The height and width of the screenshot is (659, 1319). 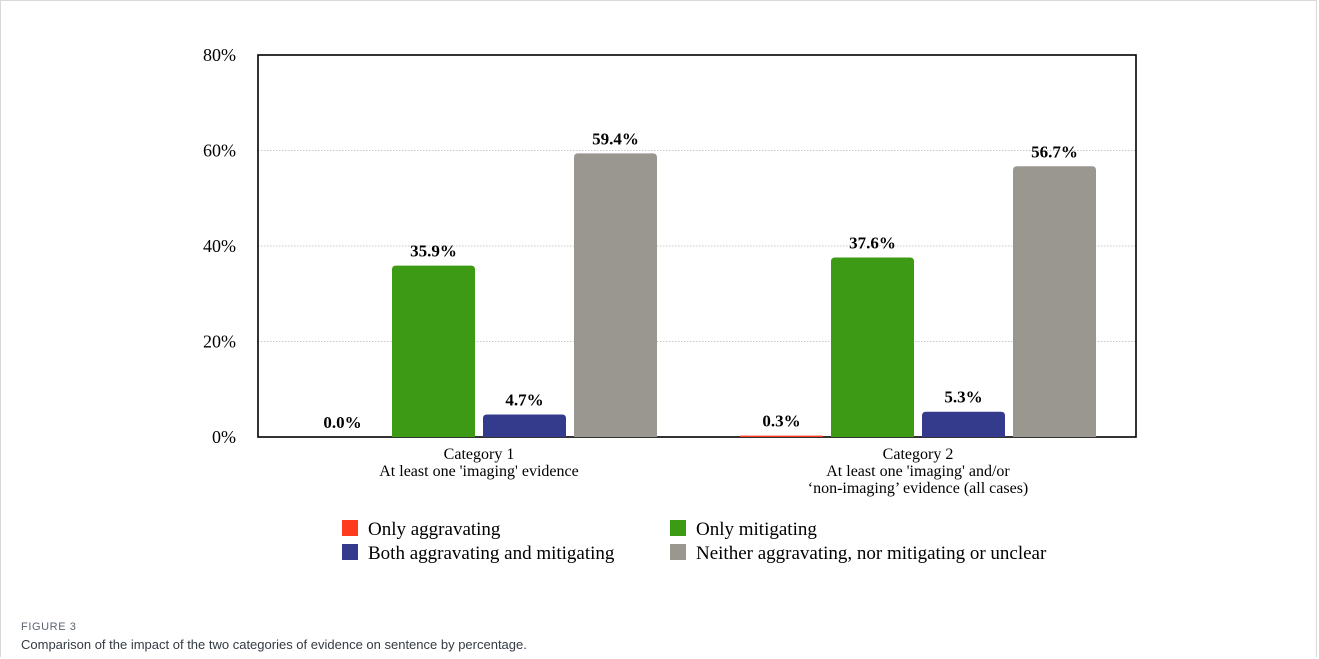 I want to click on data-label: 59.4%, so click(x=615, y=138).